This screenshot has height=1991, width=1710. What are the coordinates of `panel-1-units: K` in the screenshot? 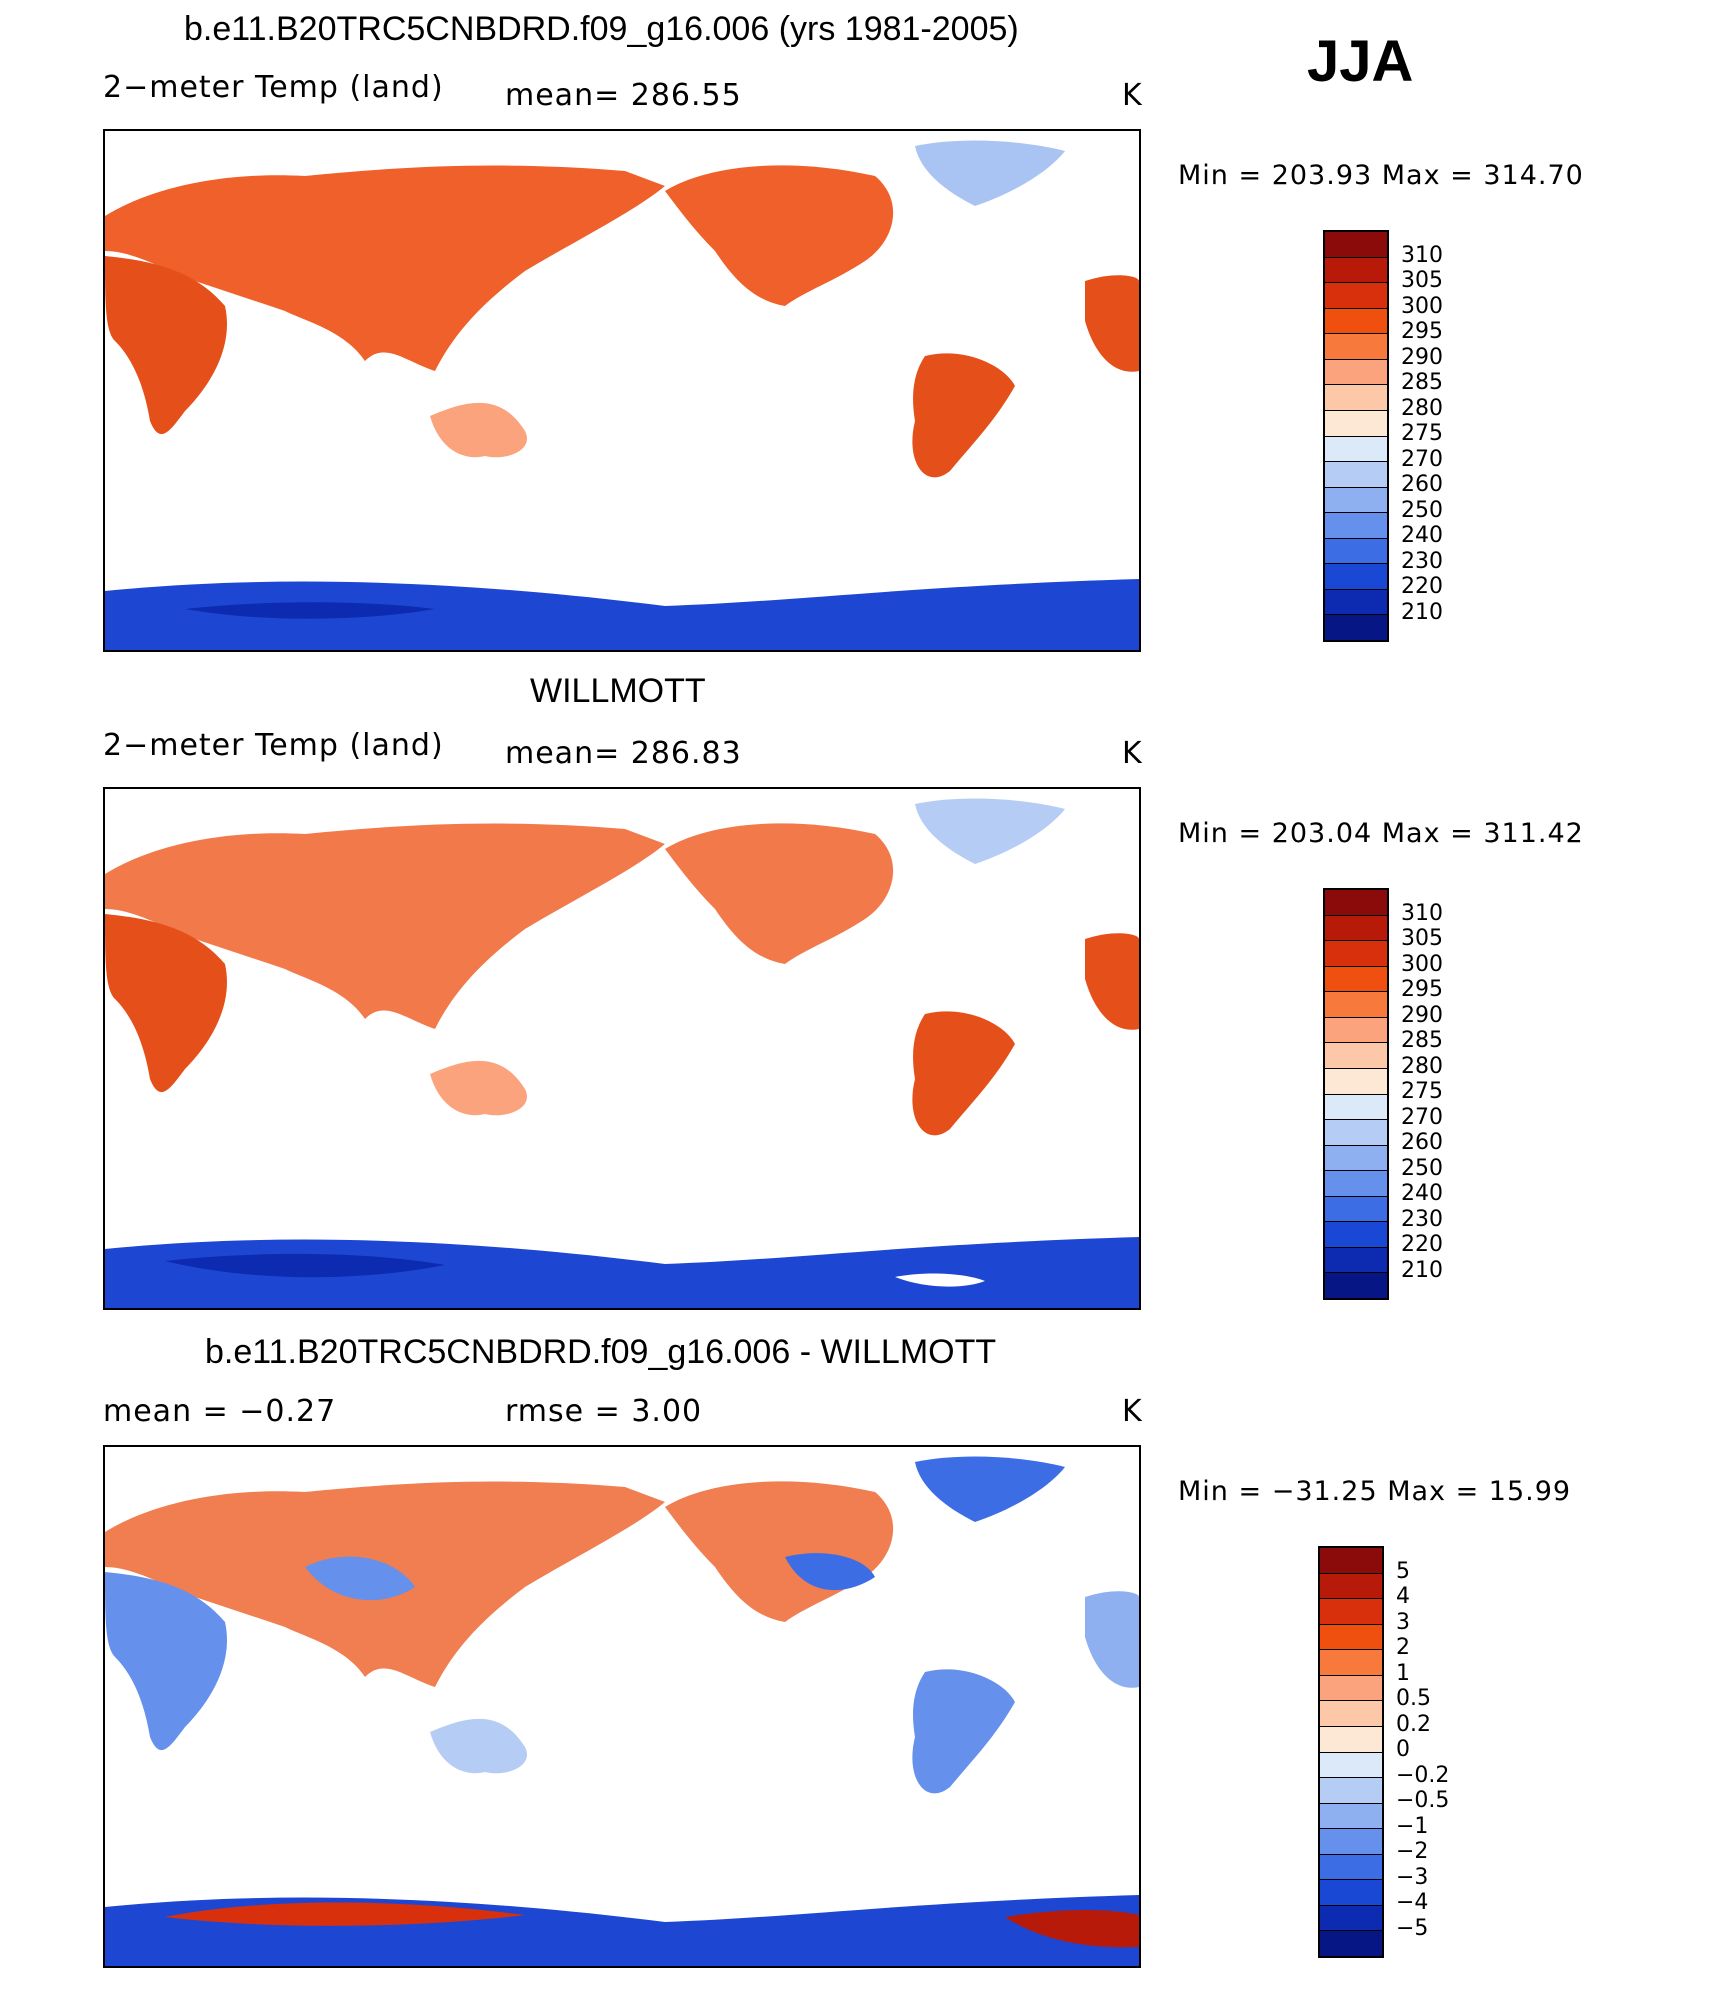 It's located at (1132, 95).